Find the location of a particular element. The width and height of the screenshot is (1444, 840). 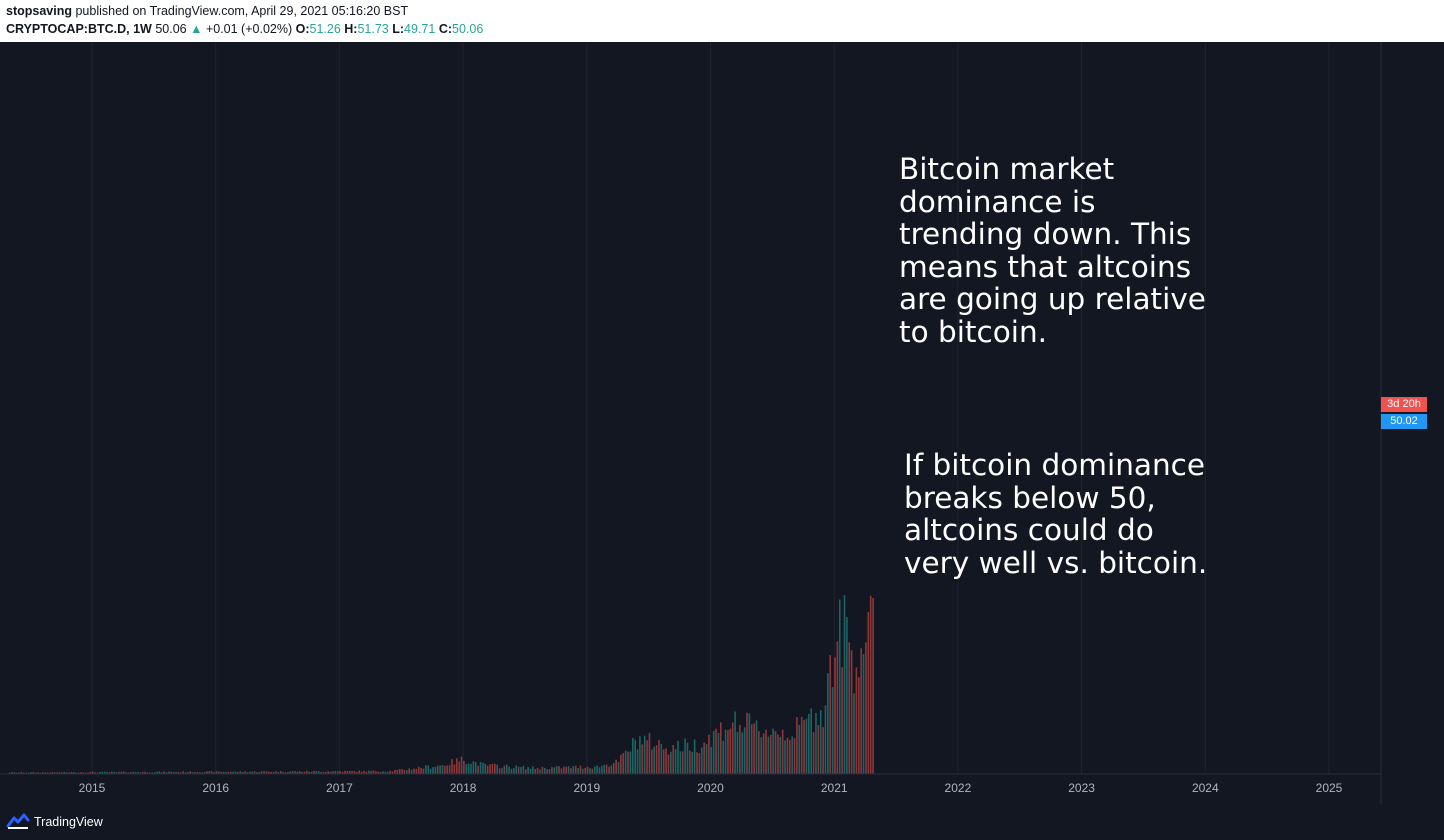

time-tick-label: 2025 is located at coordinates (1329, 788).